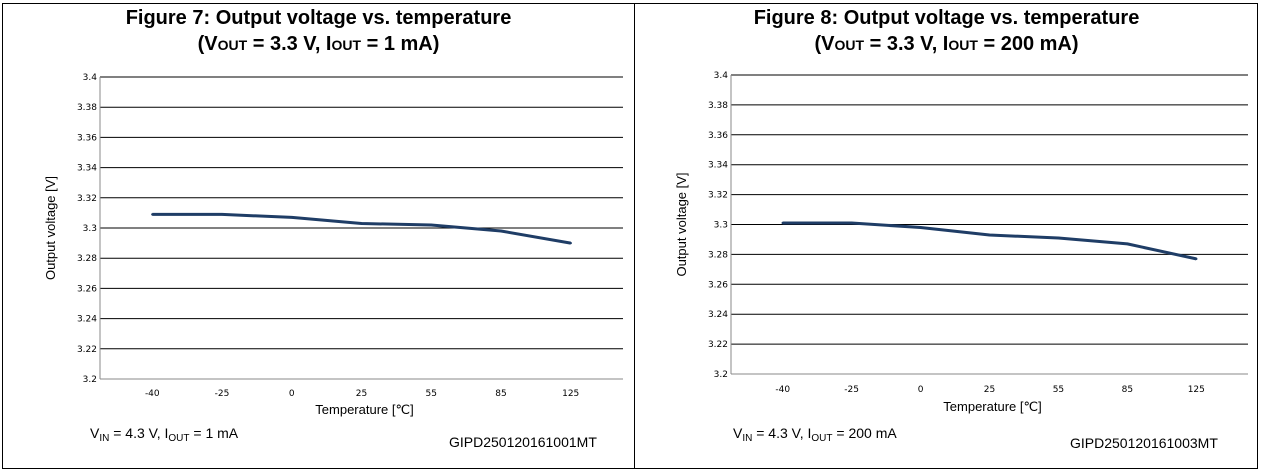 Image resolution: width=1261 pixels, height=472 pixels. What do you see at coordinates (523, 442) in the screenshot?
I see `figure-7-code: GIPD250120161001MT` at bounding box center [523, 442].